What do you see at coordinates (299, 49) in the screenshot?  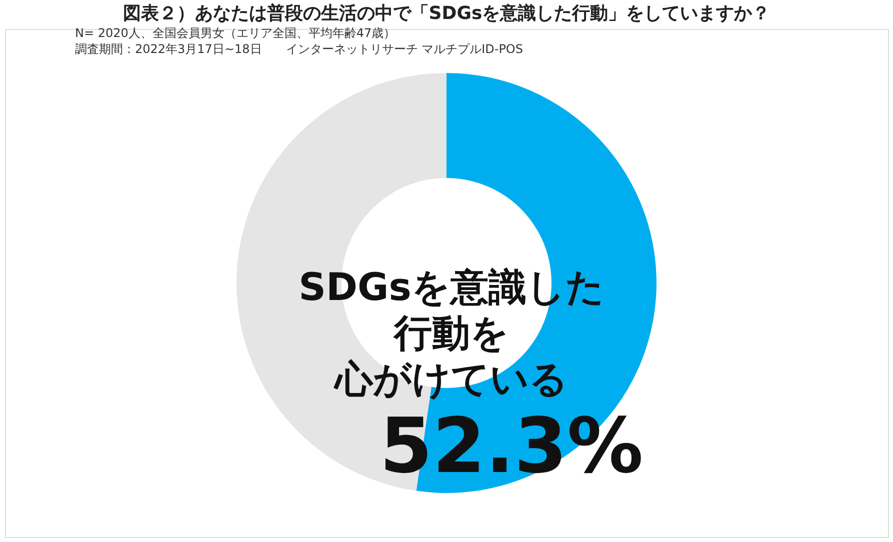 I see `text: 調査期間：2022年3月17日~18日 インターネットリサーチ マルチプルID-POS` at bounding box center [299, 49].